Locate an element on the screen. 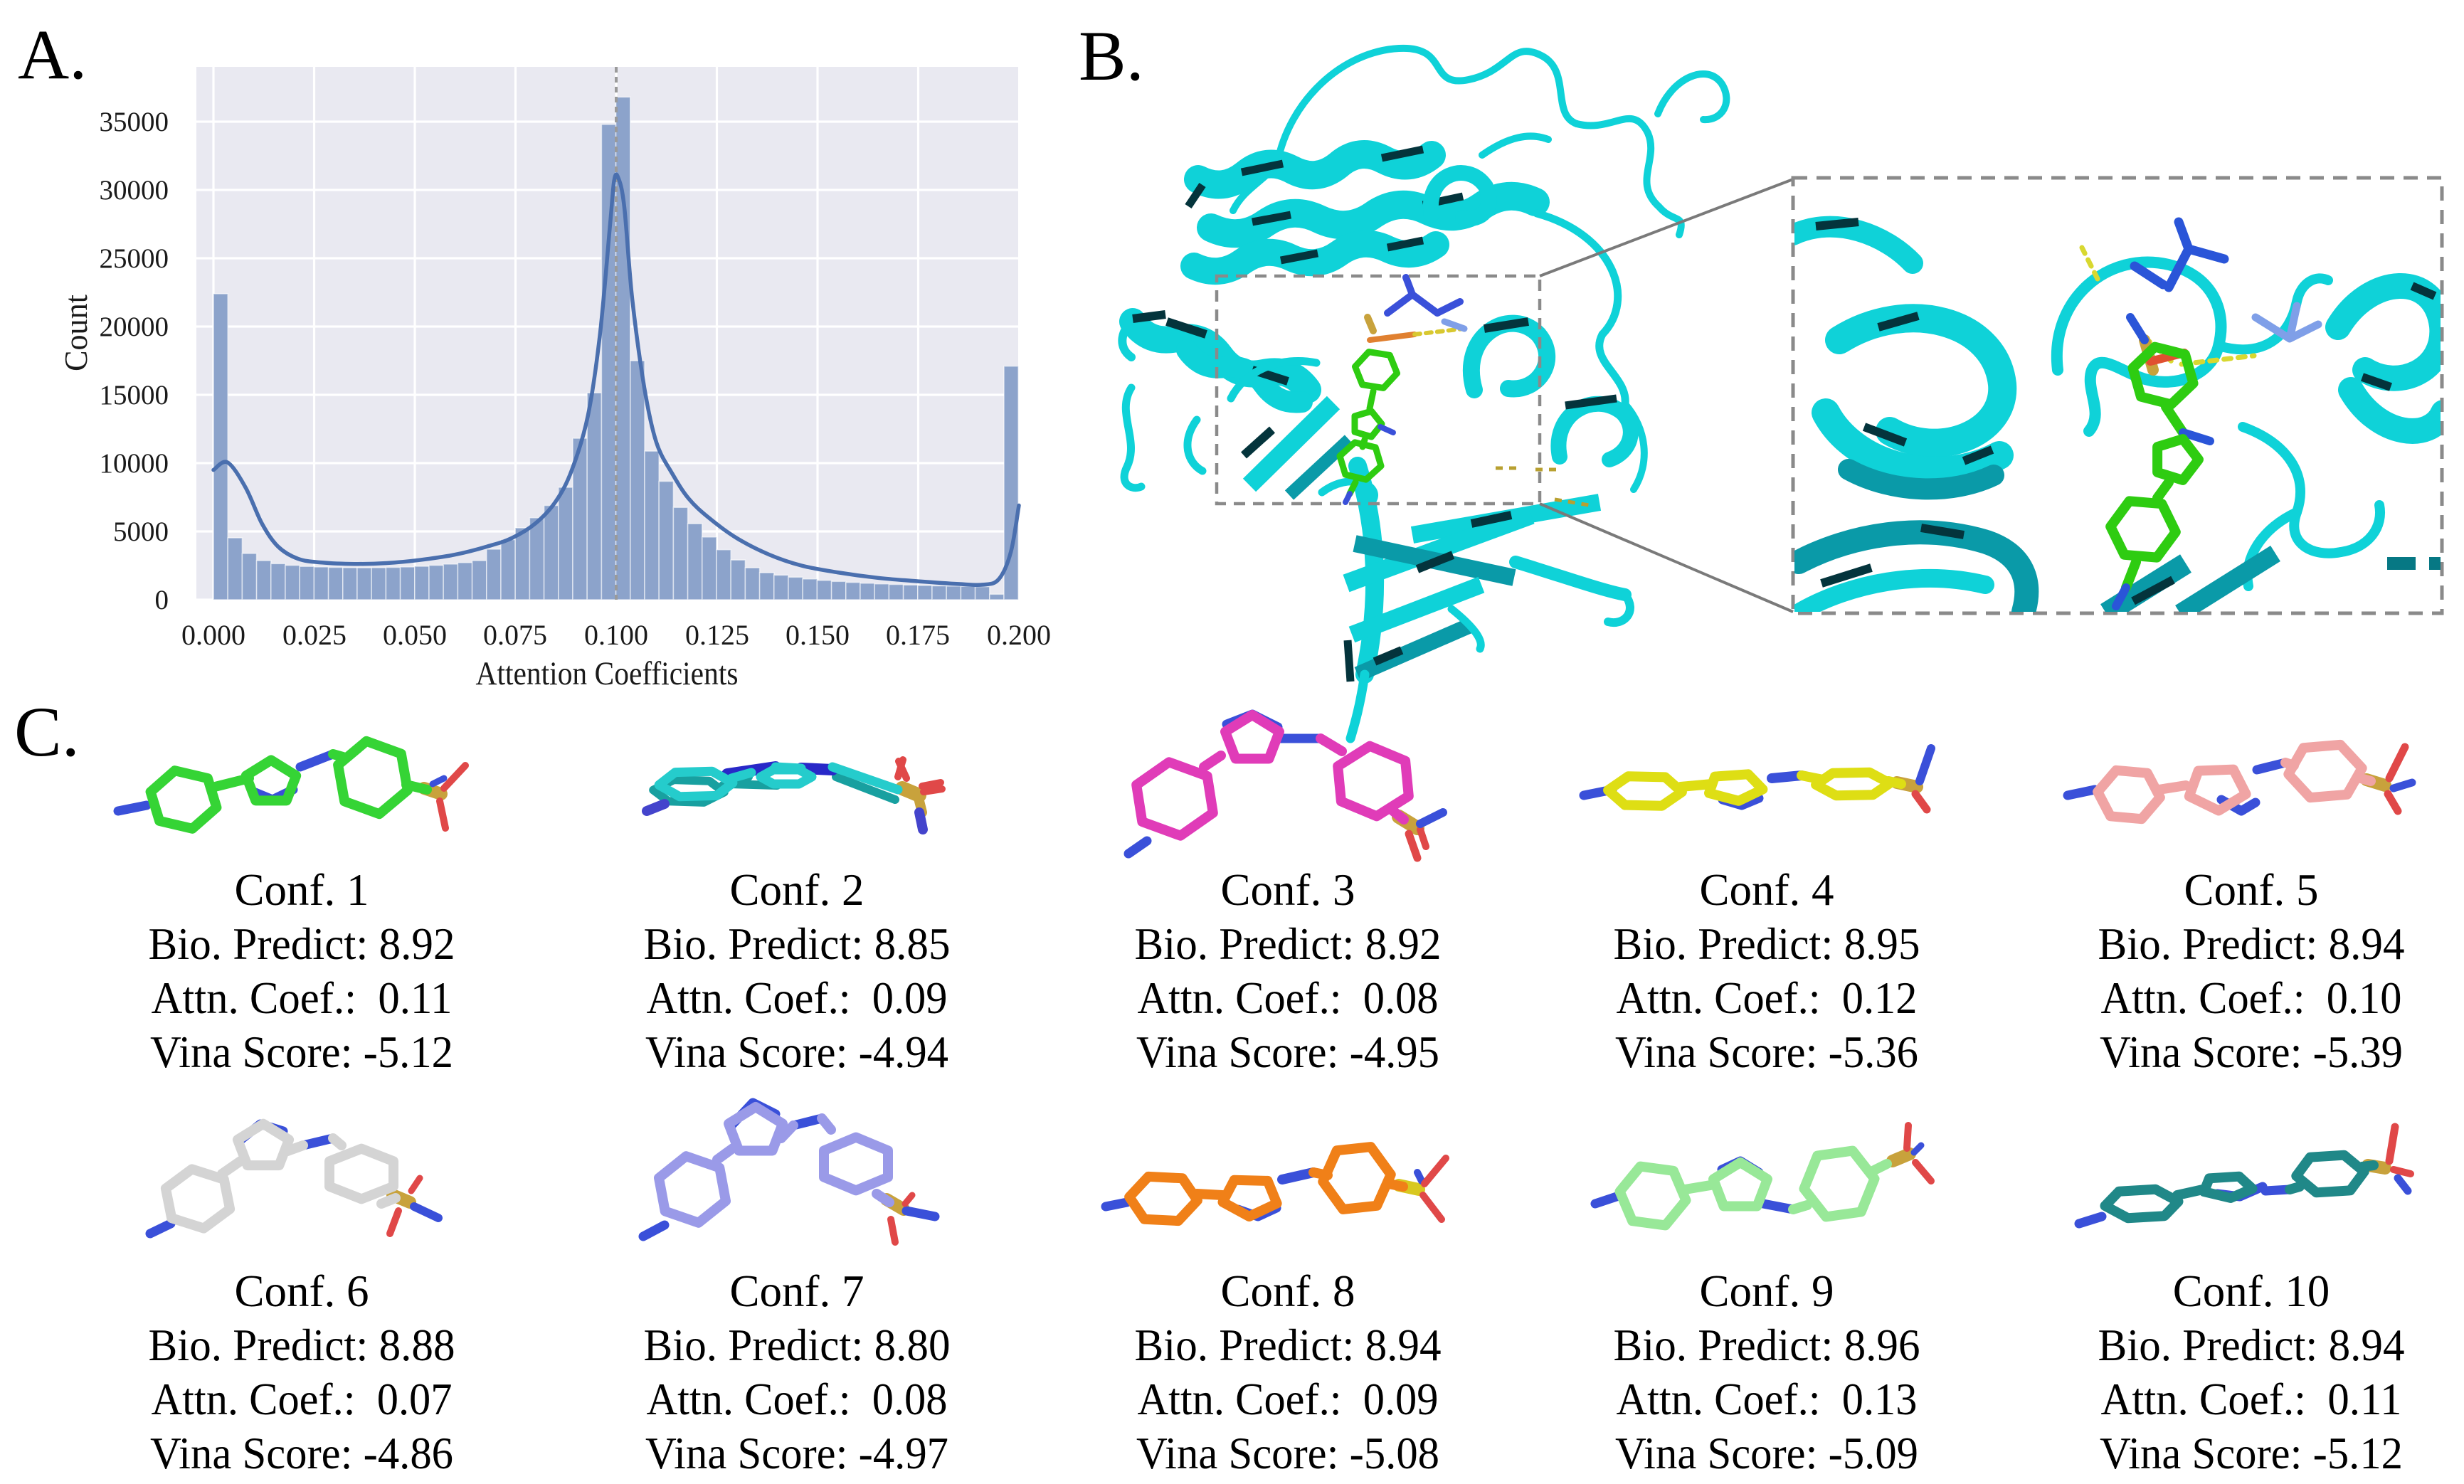  svg-text: Attn. Coef.: 0.13 is located at coordinates (1768, 1399).